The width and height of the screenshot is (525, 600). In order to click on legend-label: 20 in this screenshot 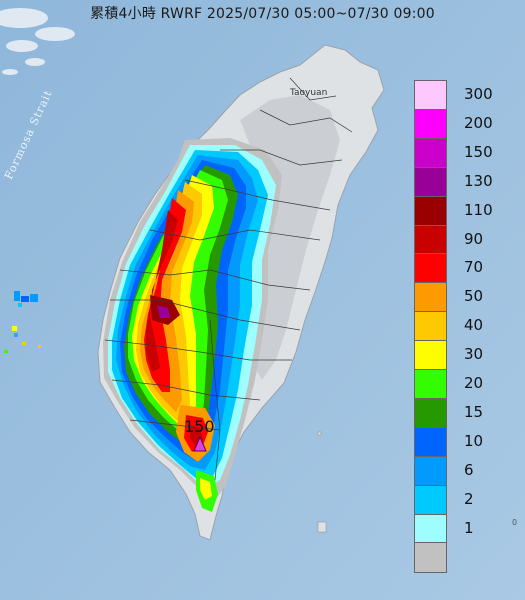, I will do `click(474, 383)`.